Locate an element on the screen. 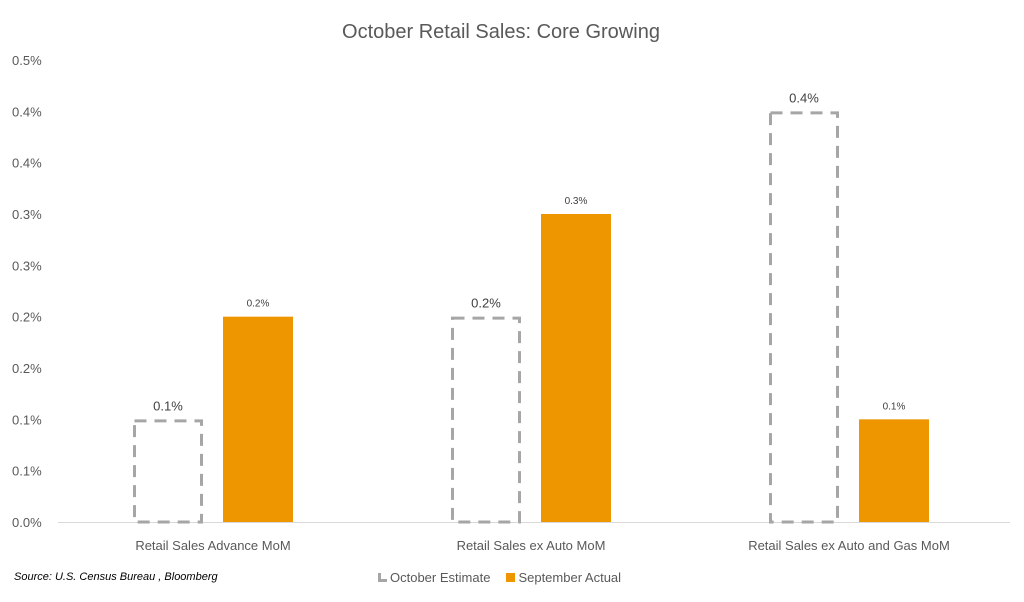  legend-label: September Actual is located at coordinates (570, 577).